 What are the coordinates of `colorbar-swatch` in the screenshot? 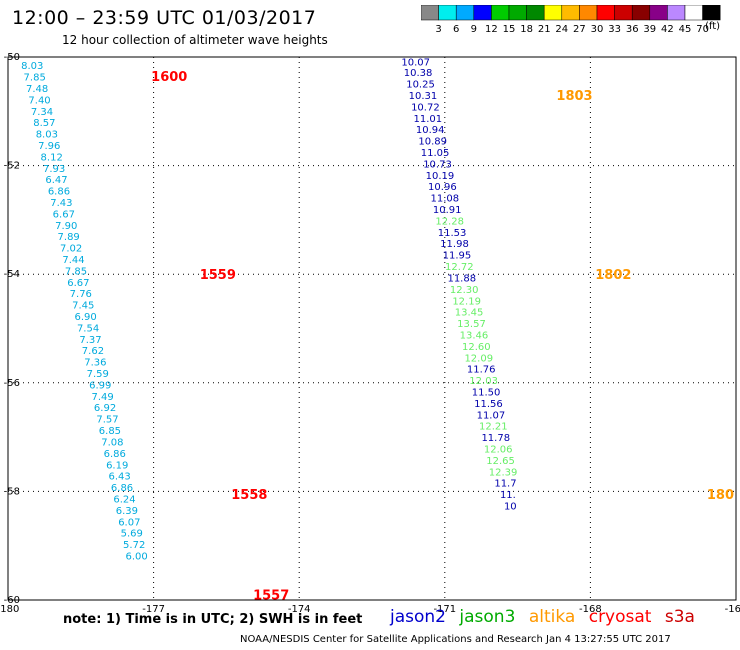 It's located at (711, 13).